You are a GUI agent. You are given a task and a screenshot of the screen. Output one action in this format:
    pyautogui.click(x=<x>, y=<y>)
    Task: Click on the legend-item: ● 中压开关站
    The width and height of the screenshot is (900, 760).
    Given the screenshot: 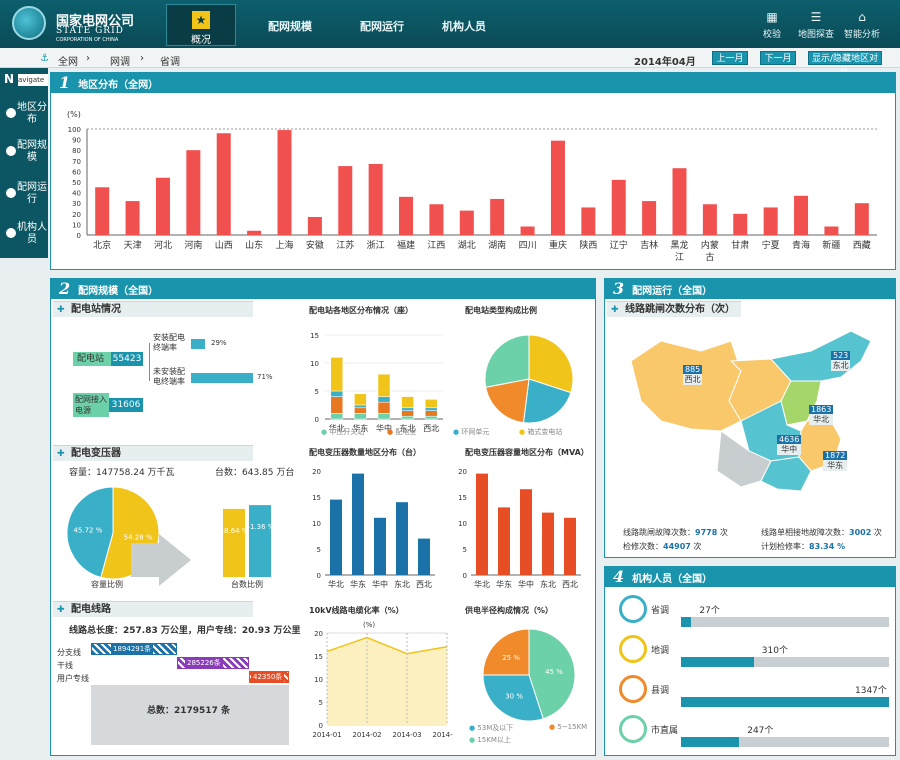 What is the action you would take?
    pyautogui.click(x=343, y=432)
    